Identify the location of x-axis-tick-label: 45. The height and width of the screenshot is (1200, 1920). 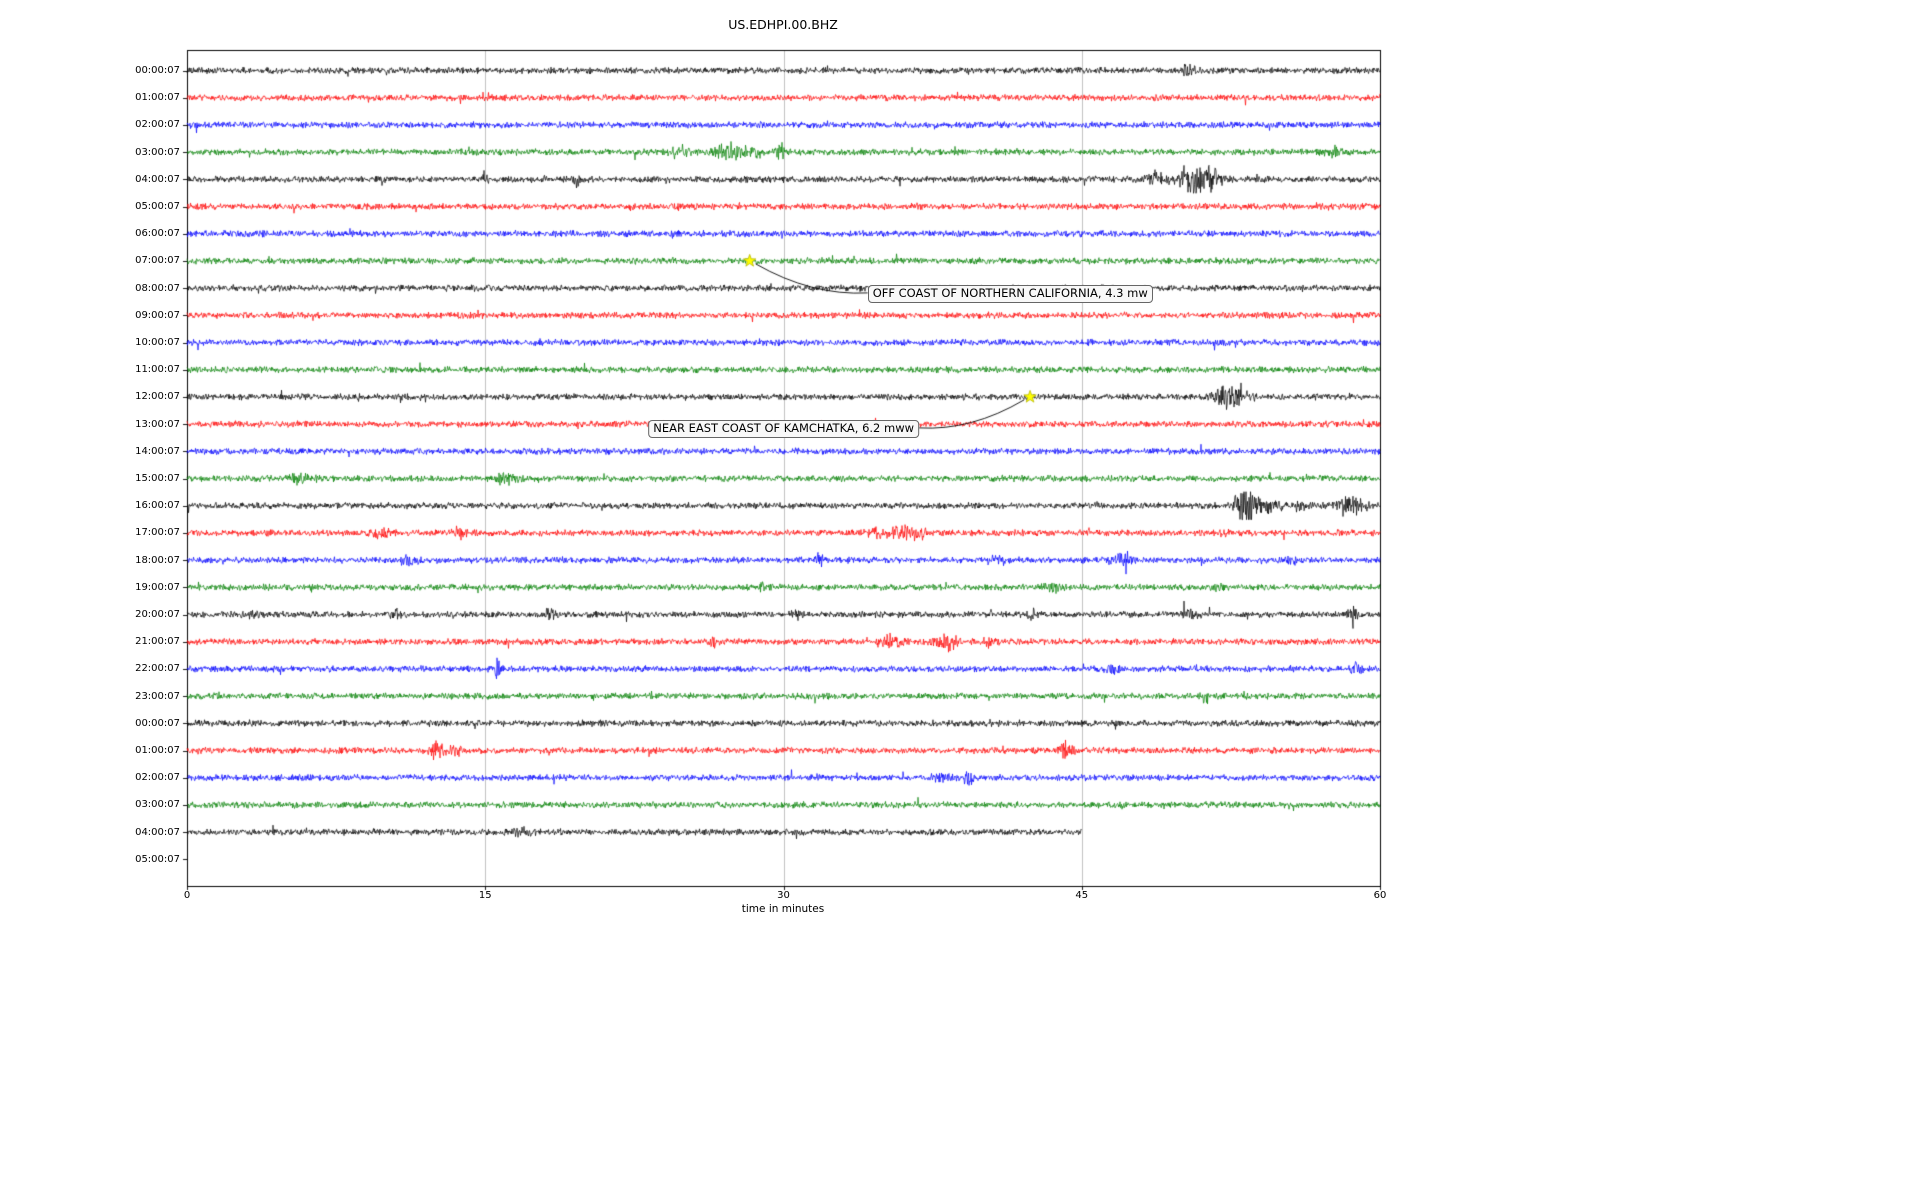
(1082, 895).